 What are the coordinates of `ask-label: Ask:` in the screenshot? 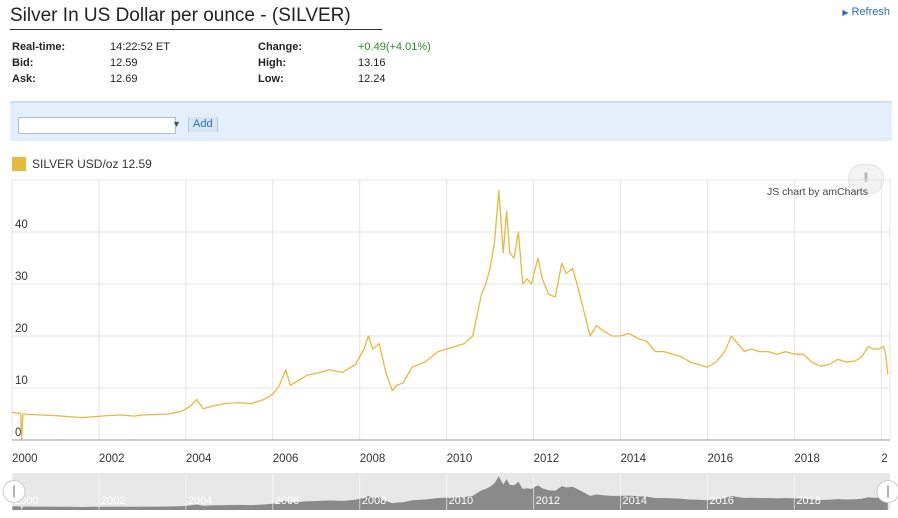 It's located at (24, 79).